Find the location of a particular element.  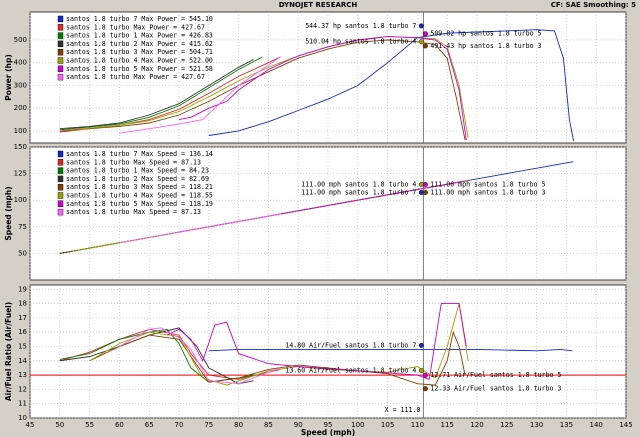

y-tick-label: 500 is located at coordinates (20, 40).